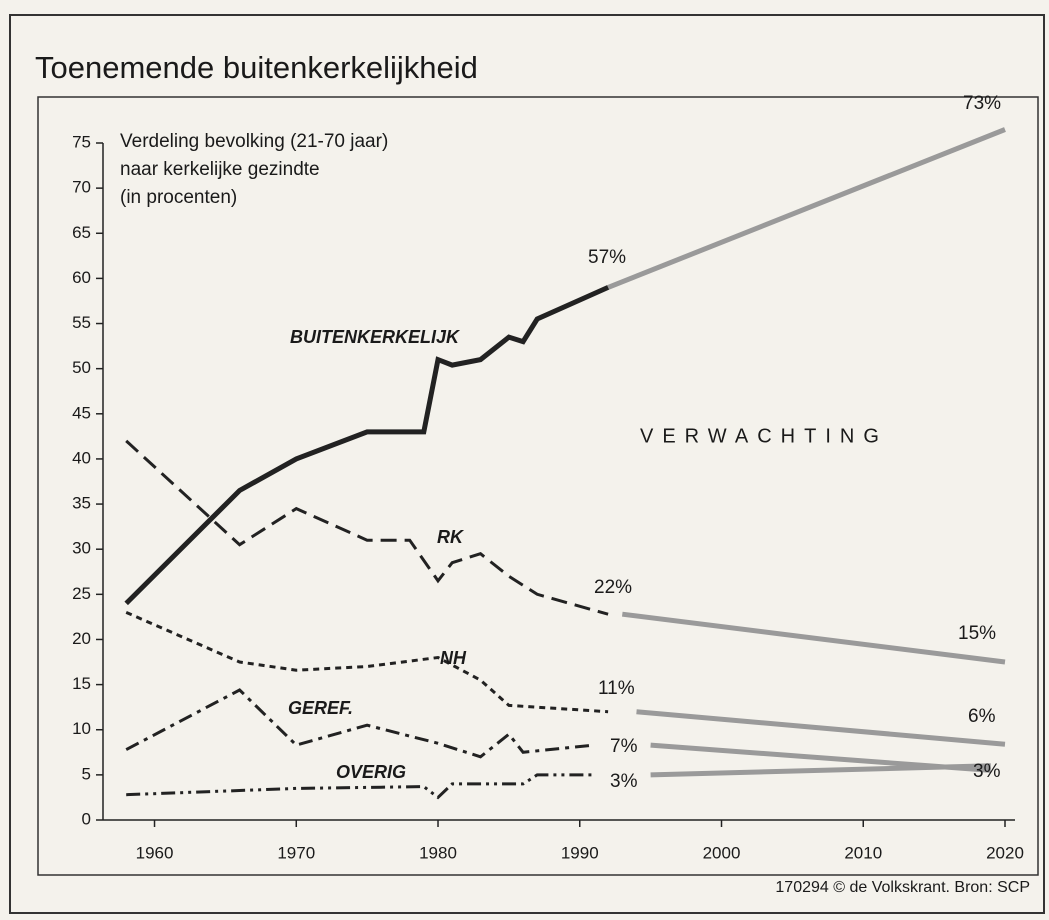  I want to click on annotation: 15%, so click(977, 633).